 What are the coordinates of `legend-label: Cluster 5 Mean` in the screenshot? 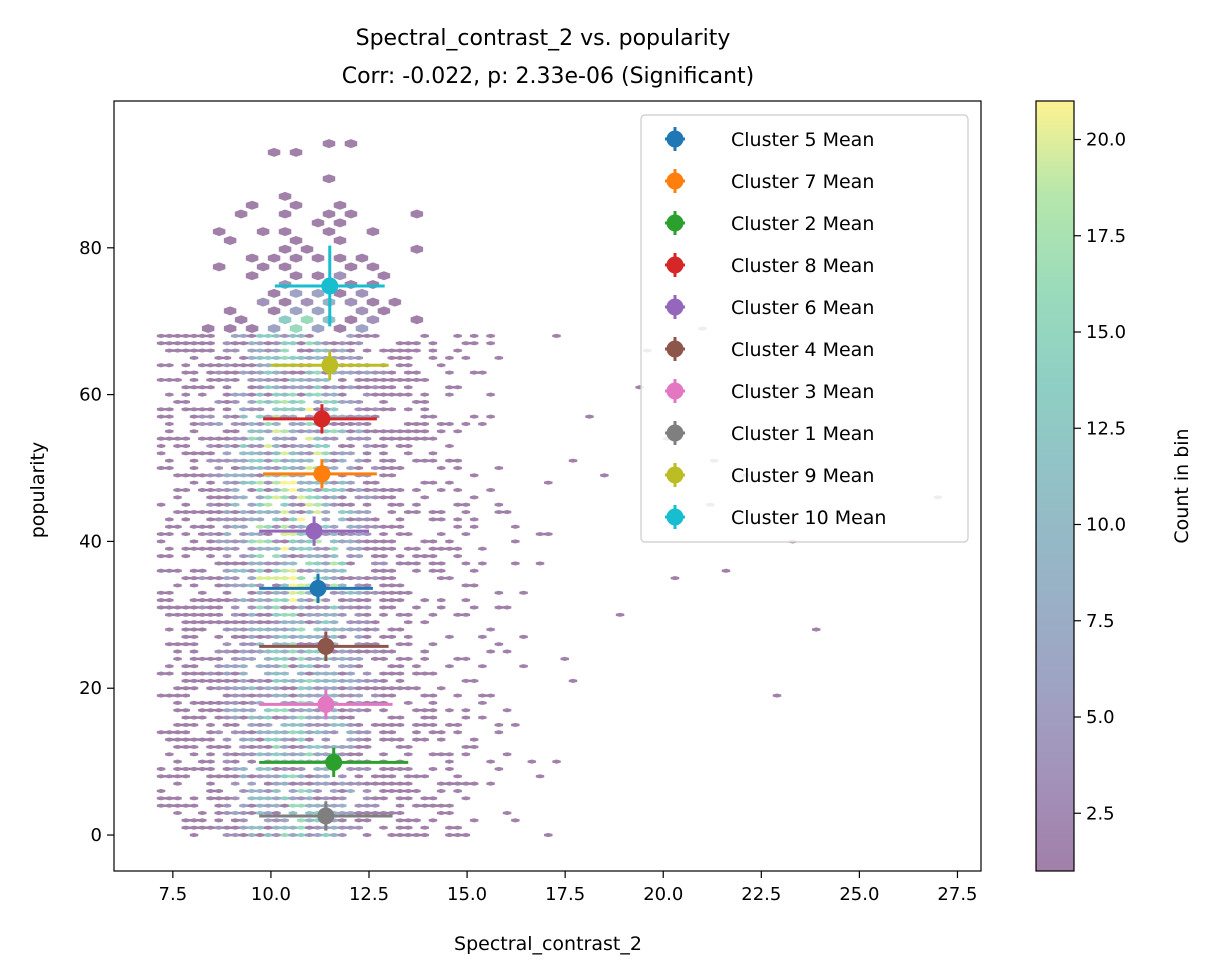 It's located at (802, 140).